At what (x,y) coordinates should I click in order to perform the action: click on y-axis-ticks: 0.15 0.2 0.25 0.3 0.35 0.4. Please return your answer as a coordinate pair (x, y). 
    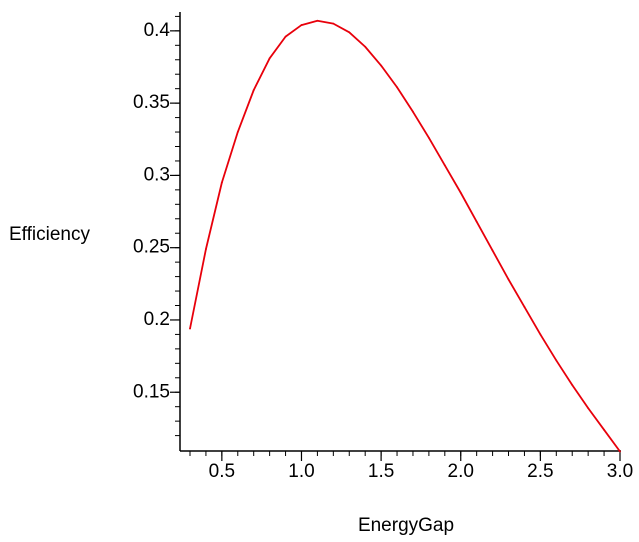
    Looking at the image, I should click on (156, 226).